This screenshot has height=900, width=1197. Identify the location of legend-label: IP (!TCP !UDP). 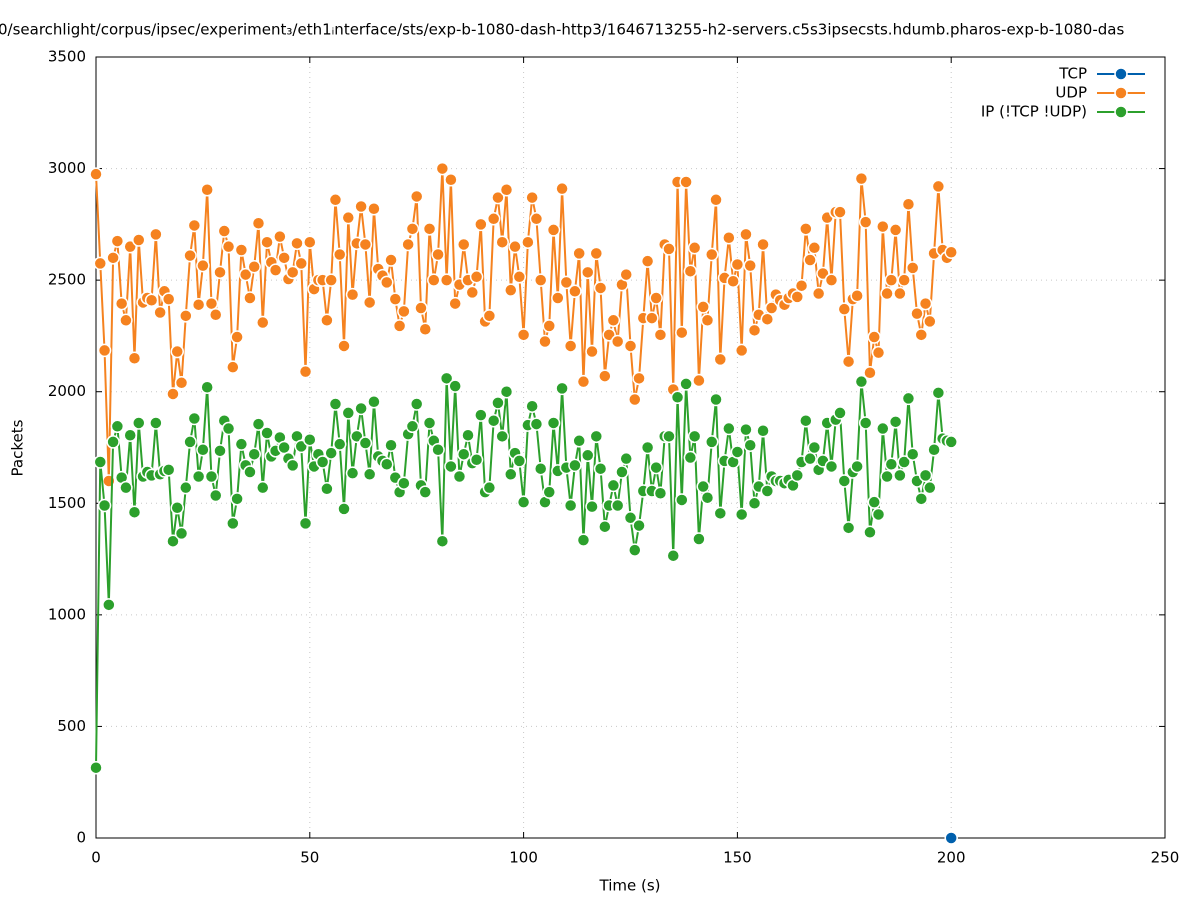
(1034, 112).